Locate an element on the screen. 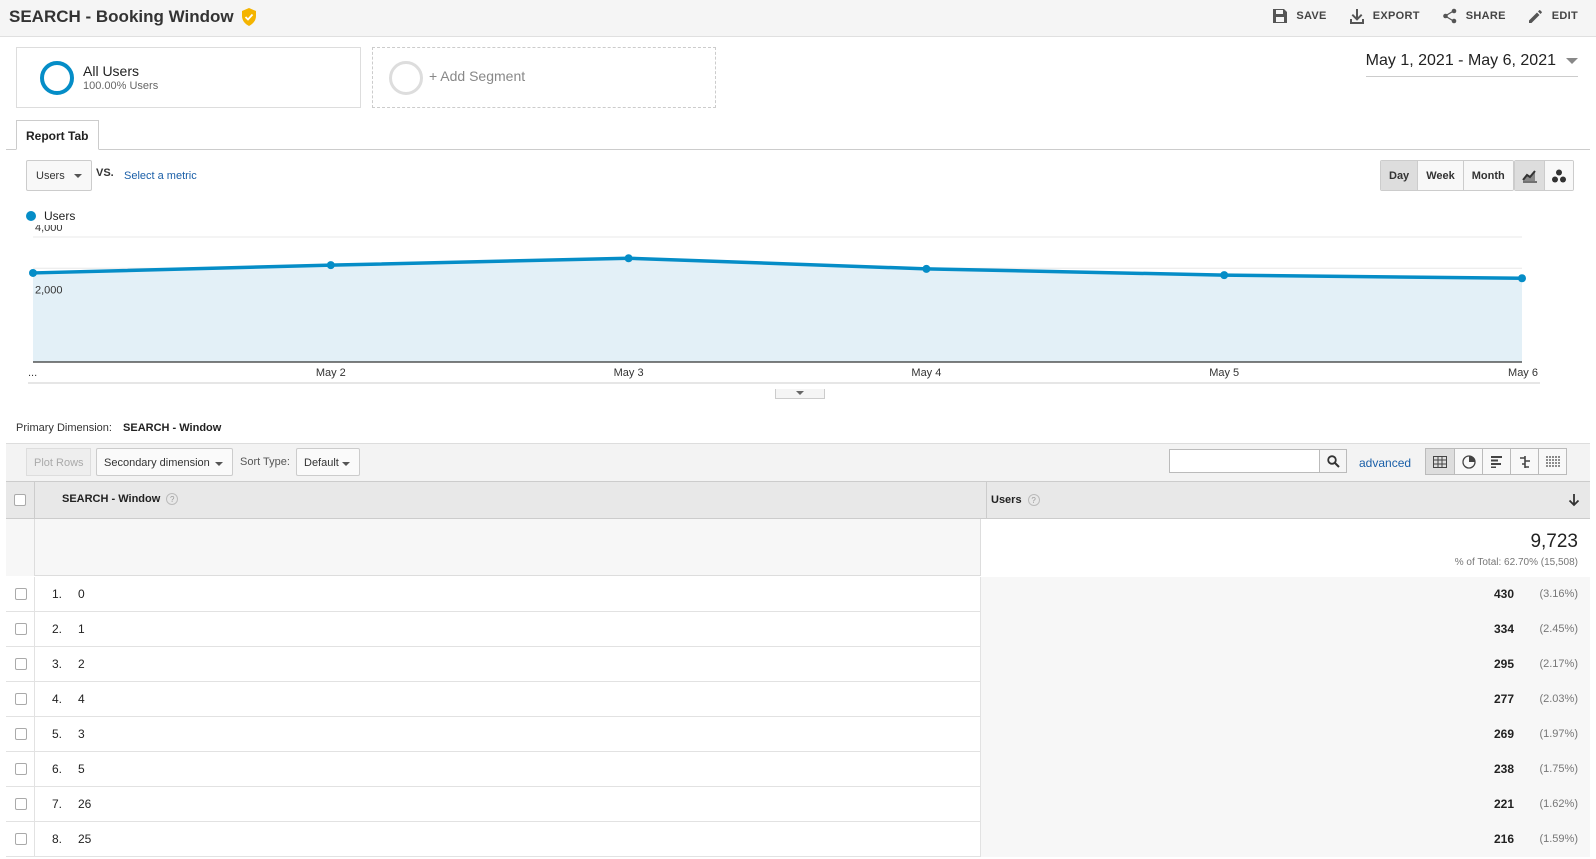 The width and height of the screenshot is (1596, 859). row-users-percent: (2.17%) is located at coordinates (1558, 664).